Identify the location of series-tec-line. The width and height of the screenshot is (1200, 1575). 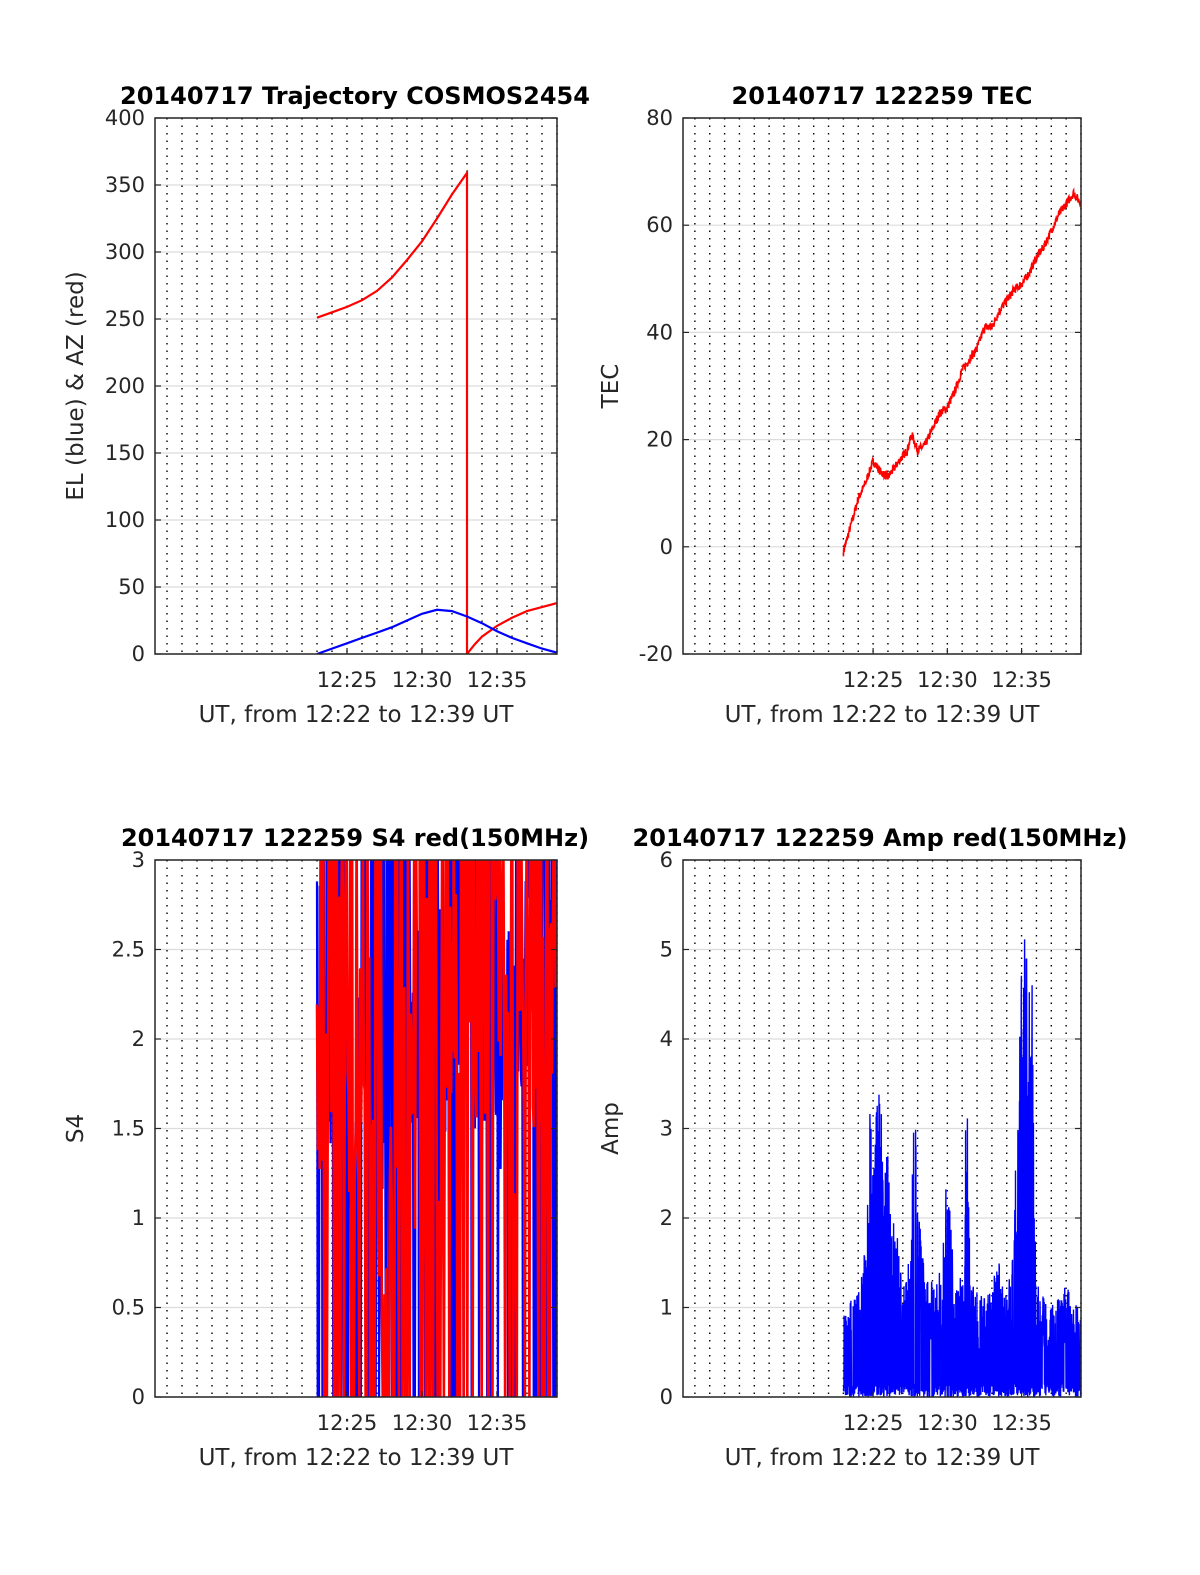
(961, 372).